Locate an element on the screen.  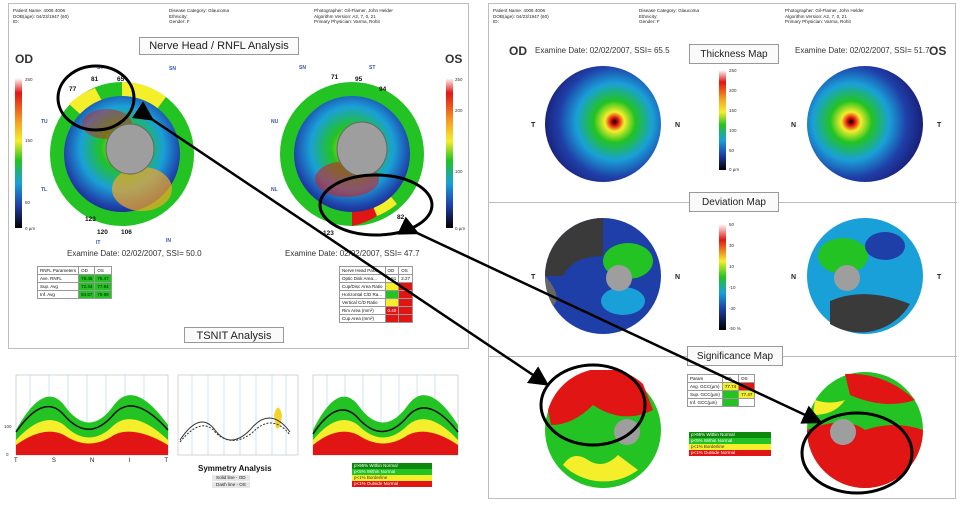
os-significance-map is located at coordinates (865, 430).